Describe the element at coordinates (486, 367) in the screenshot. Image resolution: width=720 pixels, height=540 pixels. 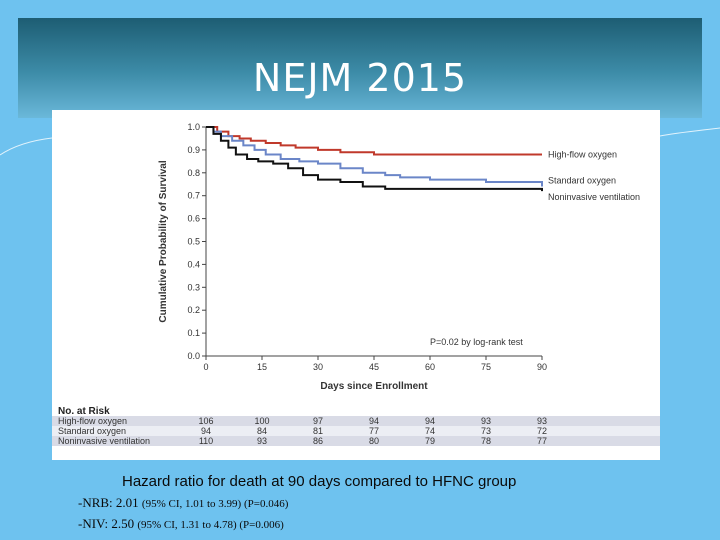
I see `x-tick-label: 75` at that location.